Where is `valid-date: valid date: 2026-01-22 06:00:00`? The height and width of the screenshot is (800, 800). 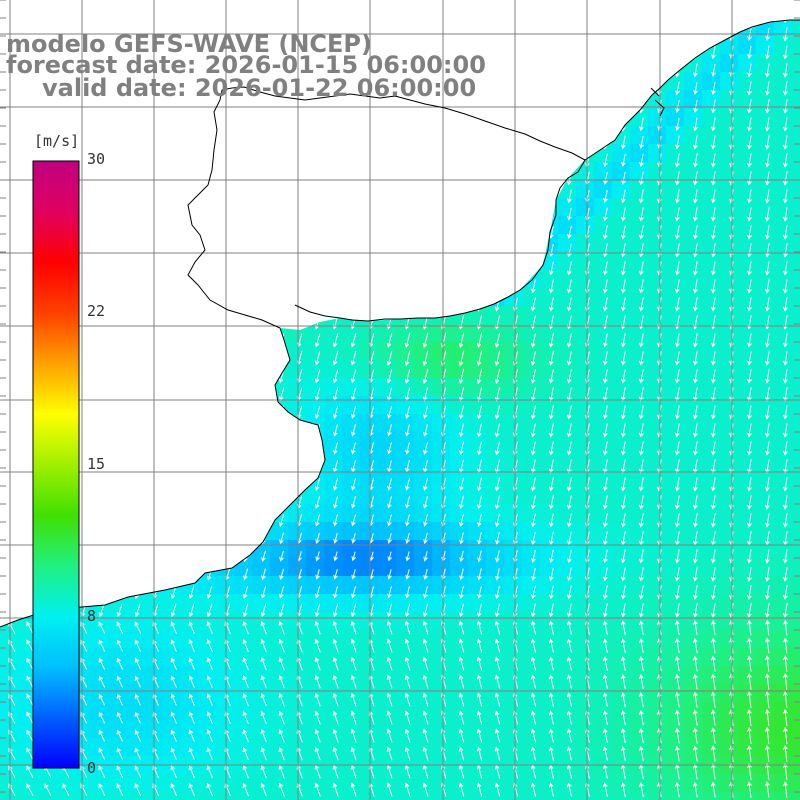
valid-date: valid date: 2026-01-22 06:00:00 is located at coordinates (259, 88).